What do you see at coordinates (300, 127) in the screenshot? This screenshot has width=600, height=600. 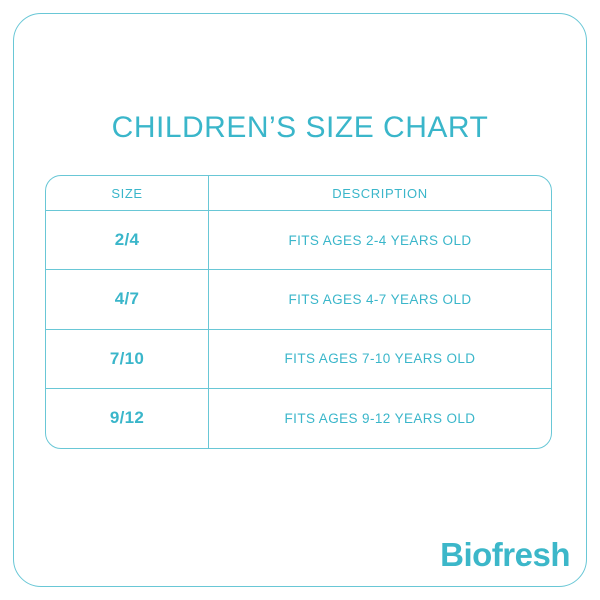 I see `page-title: CHILDREN’S SIZE CHART` at bounding box center [300, 127].